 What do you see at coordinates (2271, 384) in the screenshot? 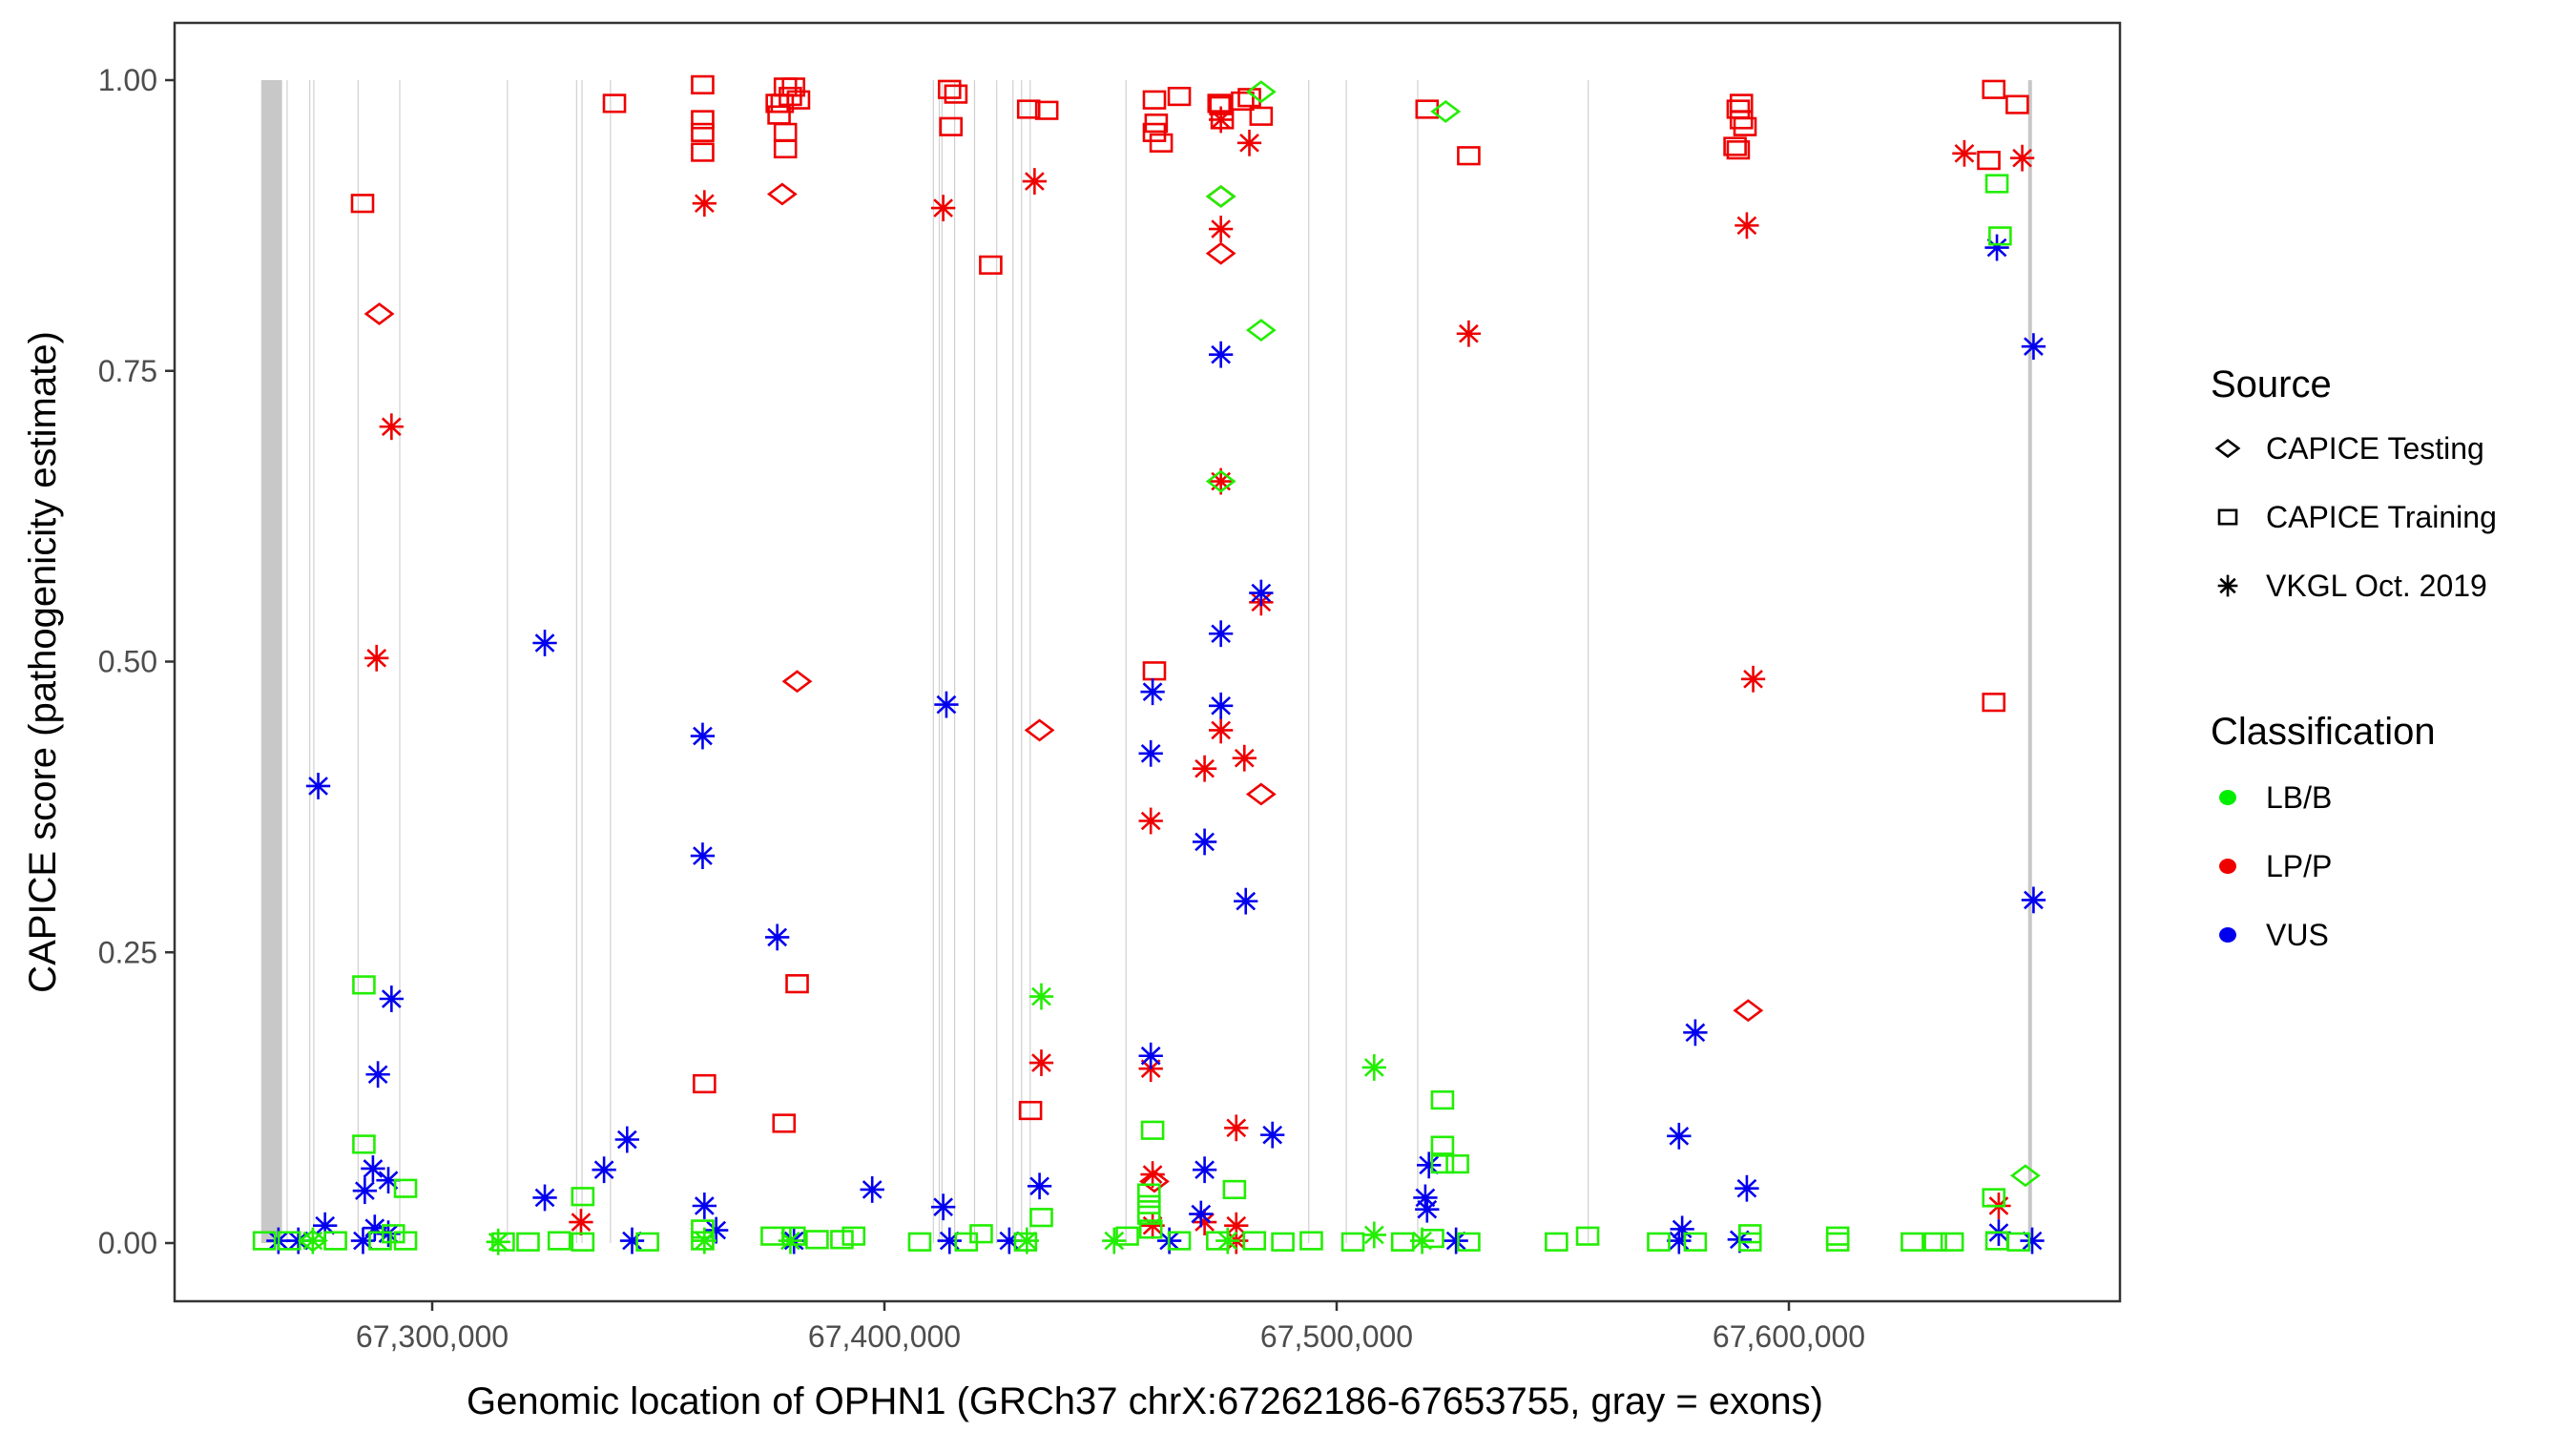
I see `legend-source-title: Source` at bounding box center [2271, 384].